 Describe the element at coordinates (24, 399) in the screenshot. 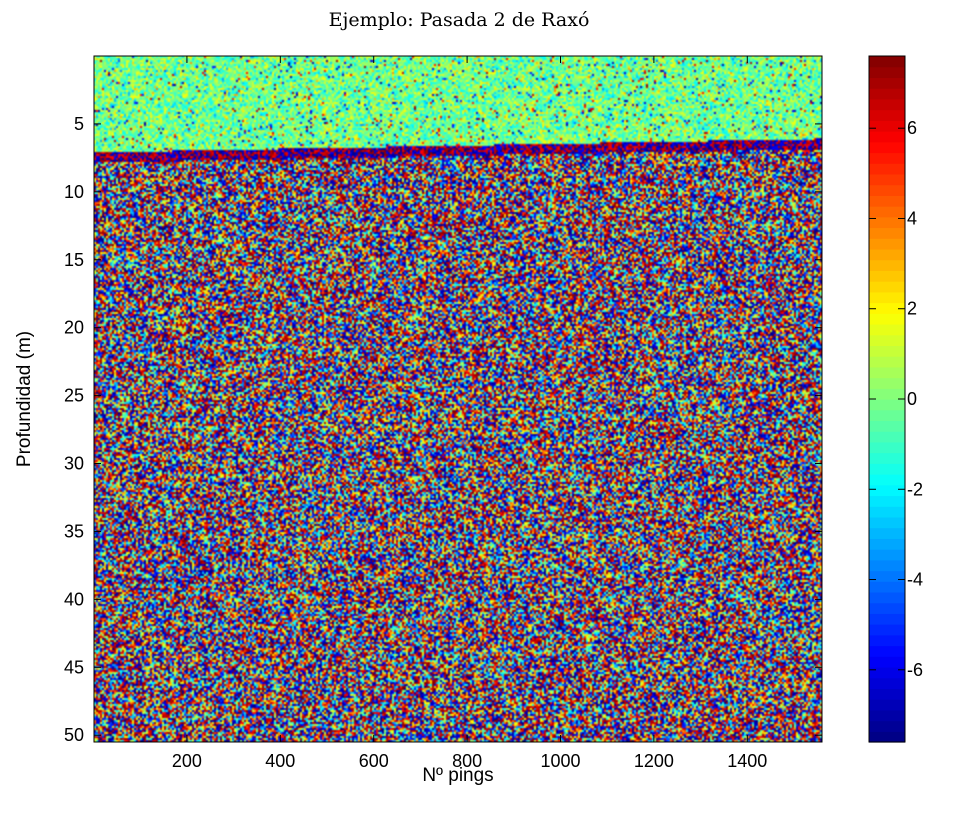

I see `y-axis-label: Profundidad (m)` at that location.